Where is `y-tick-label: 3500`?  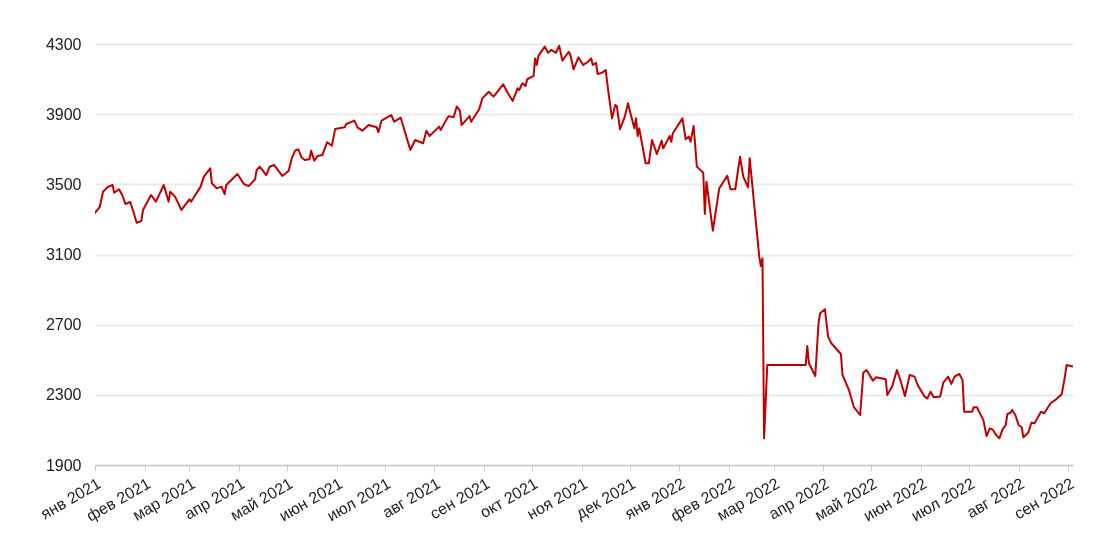
y-tick-label: 3500 is located at coordinates (63, 184).